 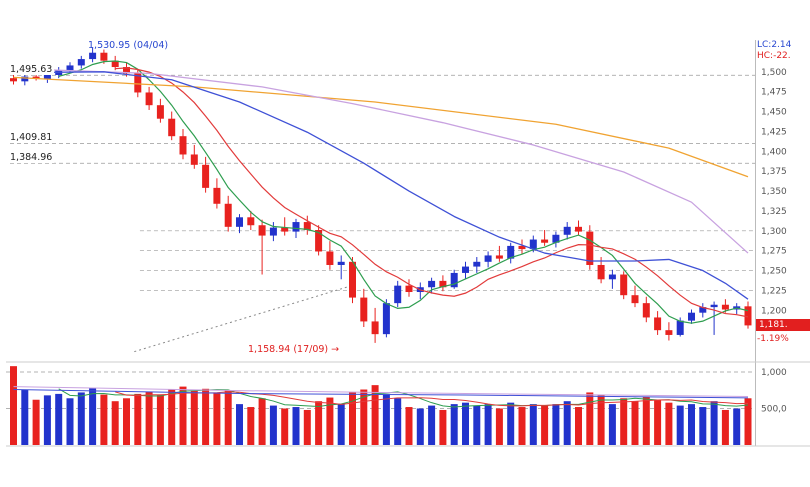 What do you see at coordinates (128, 45) in the screenshot?
I see `peak-price-annotation: 1,530.95 (04/04)` at bounding box center [128, 45].